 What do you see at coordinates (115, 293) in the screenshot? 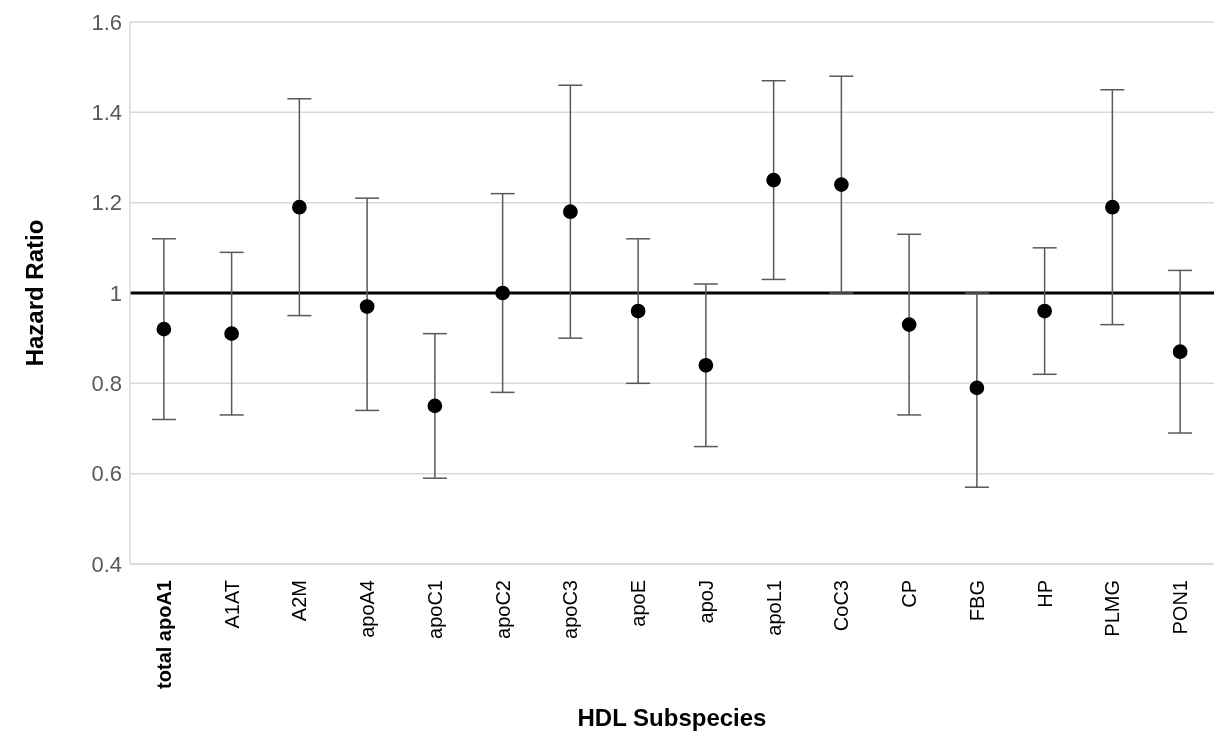
I see `y-tick-label: 1` at bounding box center [115, 293].